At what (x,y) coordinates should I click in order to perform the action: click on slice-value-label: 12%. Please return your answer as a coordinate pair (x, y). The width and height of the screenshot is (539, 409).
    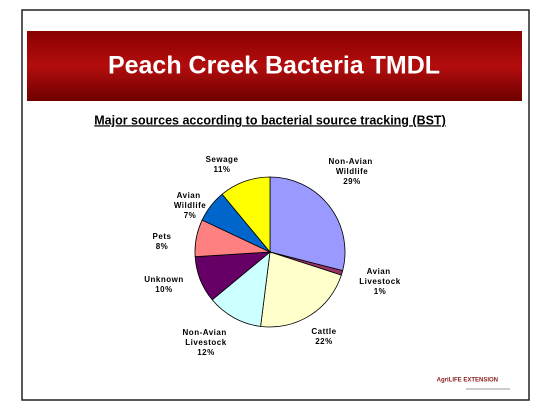
    Looking at the image, I should click on (206, 352).